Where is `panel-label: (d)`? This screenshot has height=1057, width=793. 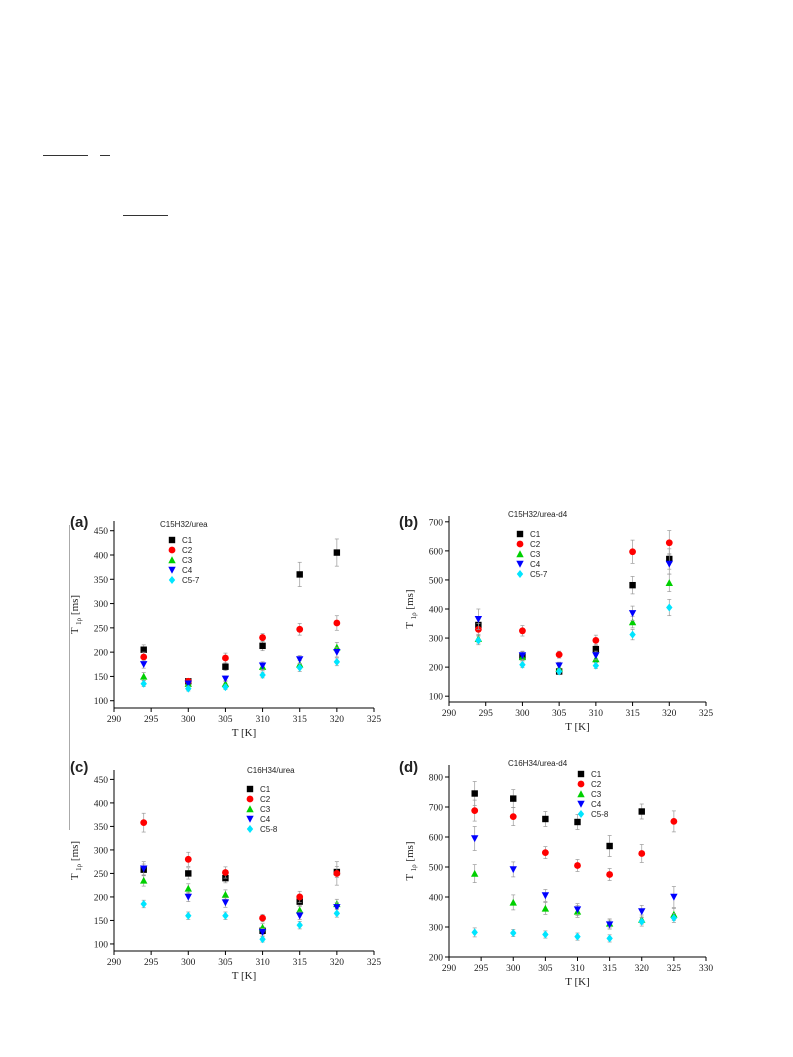 panel-label: (d) is located at coordinates (408, 767).